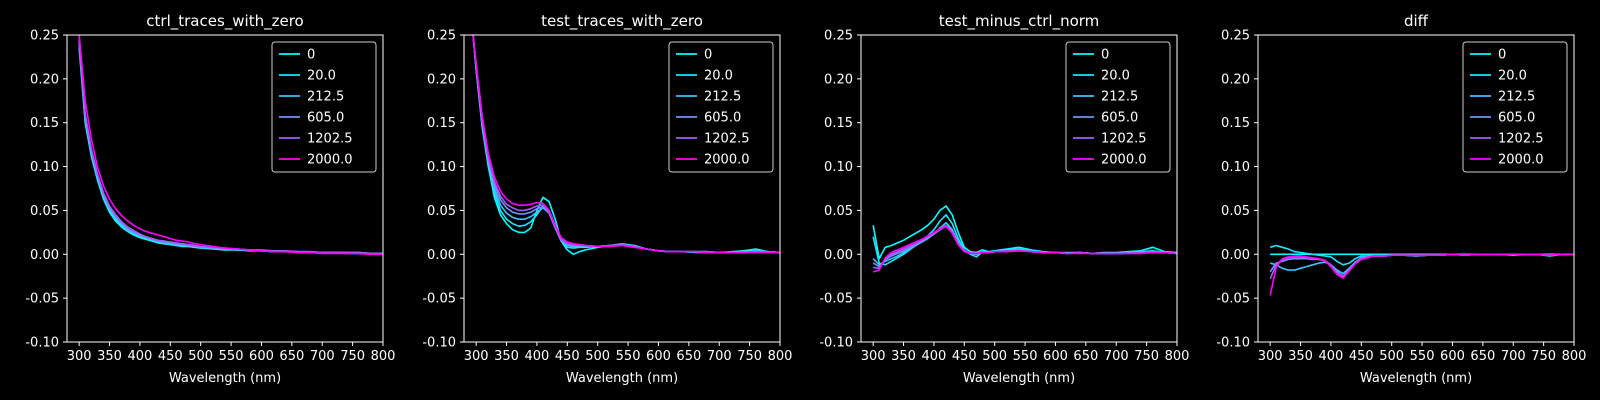 The height and width of the screenshot is (400, 1600). What do you see at coordinates (224, 21) in the screenshot?
I see `chart-title: ctrl_traces_with_zero` at bounding box center [224, 21].